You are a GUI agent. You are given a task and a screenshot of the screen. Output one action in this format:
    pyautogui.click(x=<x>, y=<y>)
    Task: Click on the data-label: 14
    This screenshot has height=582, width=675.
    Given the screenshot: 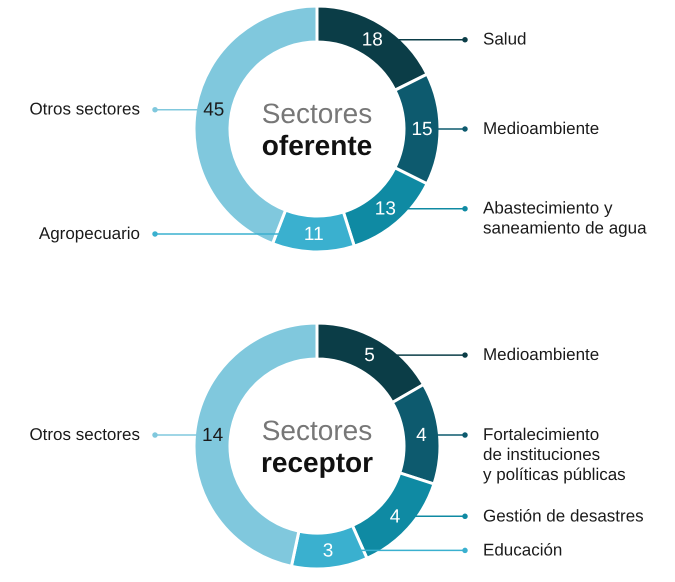 What is the action you would take?
    pyautogui.click(x=213, y=435)
    